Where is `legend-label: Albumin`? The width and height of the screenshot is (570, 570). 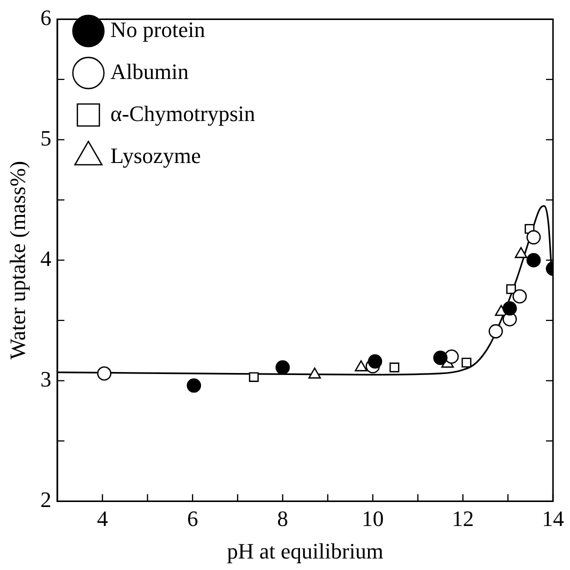
legend-label: Albumin is located at coordinates (149, 71).